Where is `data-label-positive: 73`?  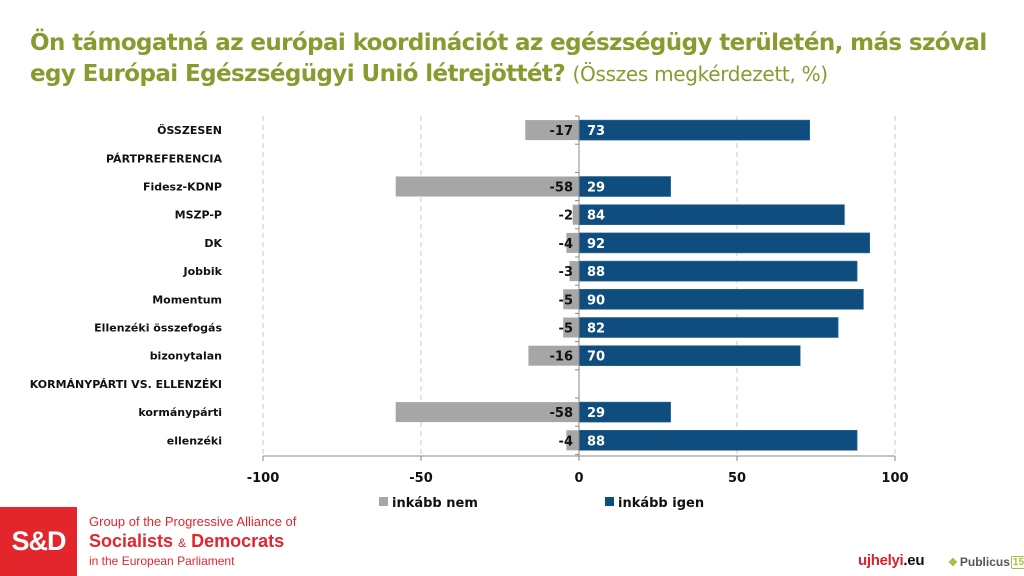 data-label-positive: 73 is located at coordinates (596, 131).